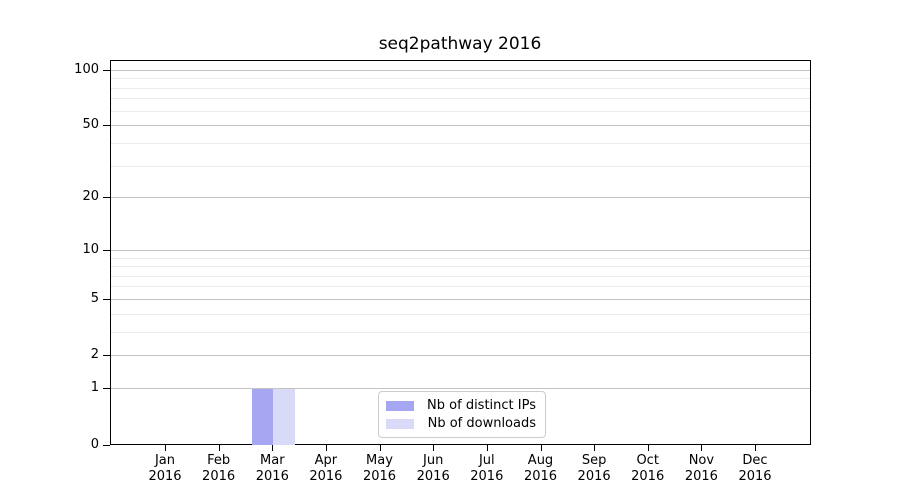 Image resolution: width=900 pixels, height=500 pixels. Describe the element at coordinates (379, 468) in the screenshot. I see `x-tick-label-may: May 2016` at that location.